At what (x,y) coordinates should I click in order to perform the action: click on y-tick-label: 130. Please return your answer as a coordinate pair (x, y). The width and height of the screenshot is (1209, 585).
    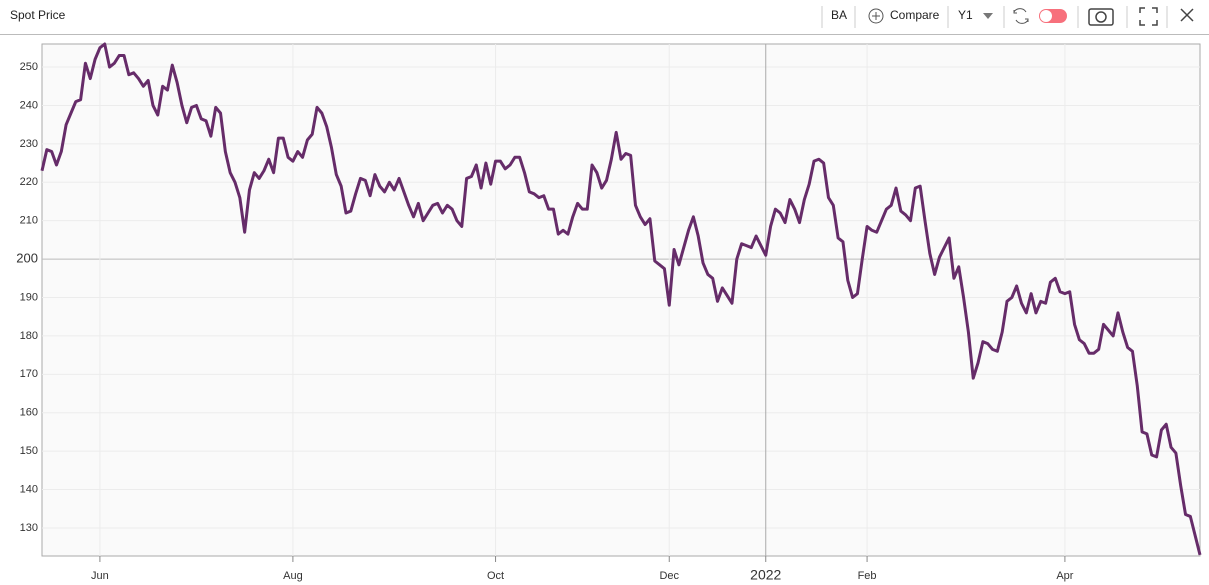
    Looking at the image, I should click on (29, 528).